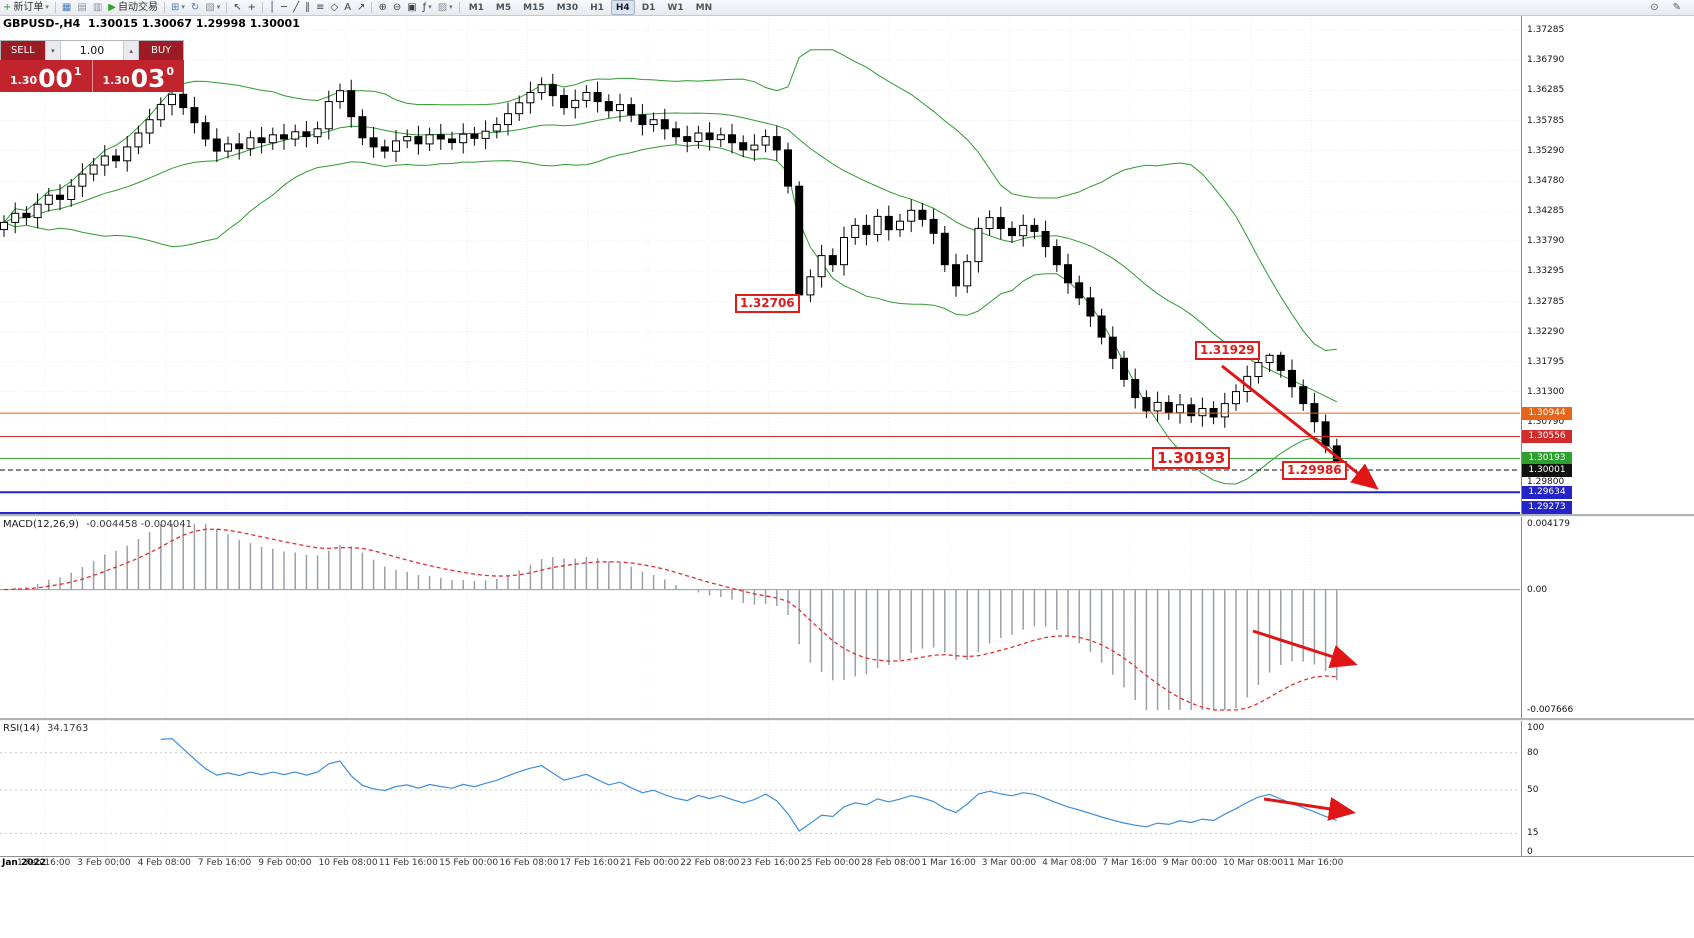 The image size is (1694, 938). What do you see at coordinates (767, 303) in the screenshot?
I see `price-annotation: 1.32706` at bounding box center [767, 303].